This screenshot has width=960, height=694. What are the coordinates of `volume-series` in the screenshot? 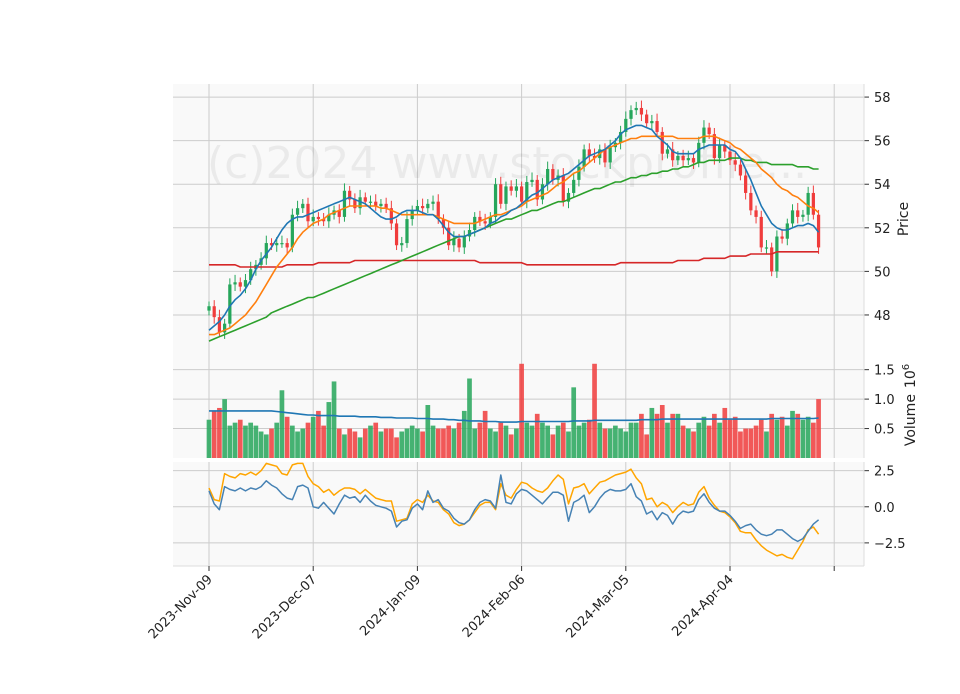 It's located at (513, 410).